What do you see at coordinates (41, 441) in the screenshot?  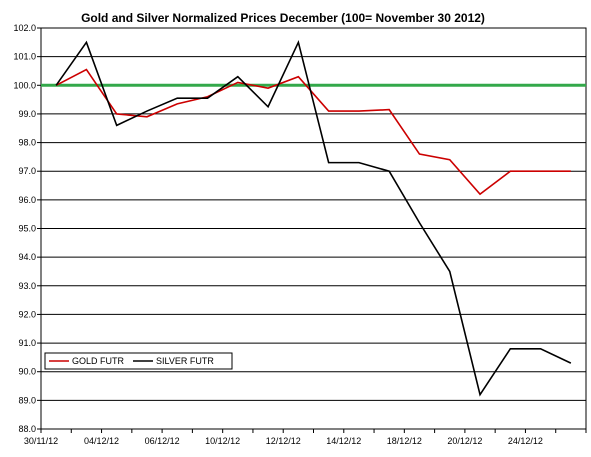 I see `x-tick-label: 30/11/12` at bounding box center [41, 441].